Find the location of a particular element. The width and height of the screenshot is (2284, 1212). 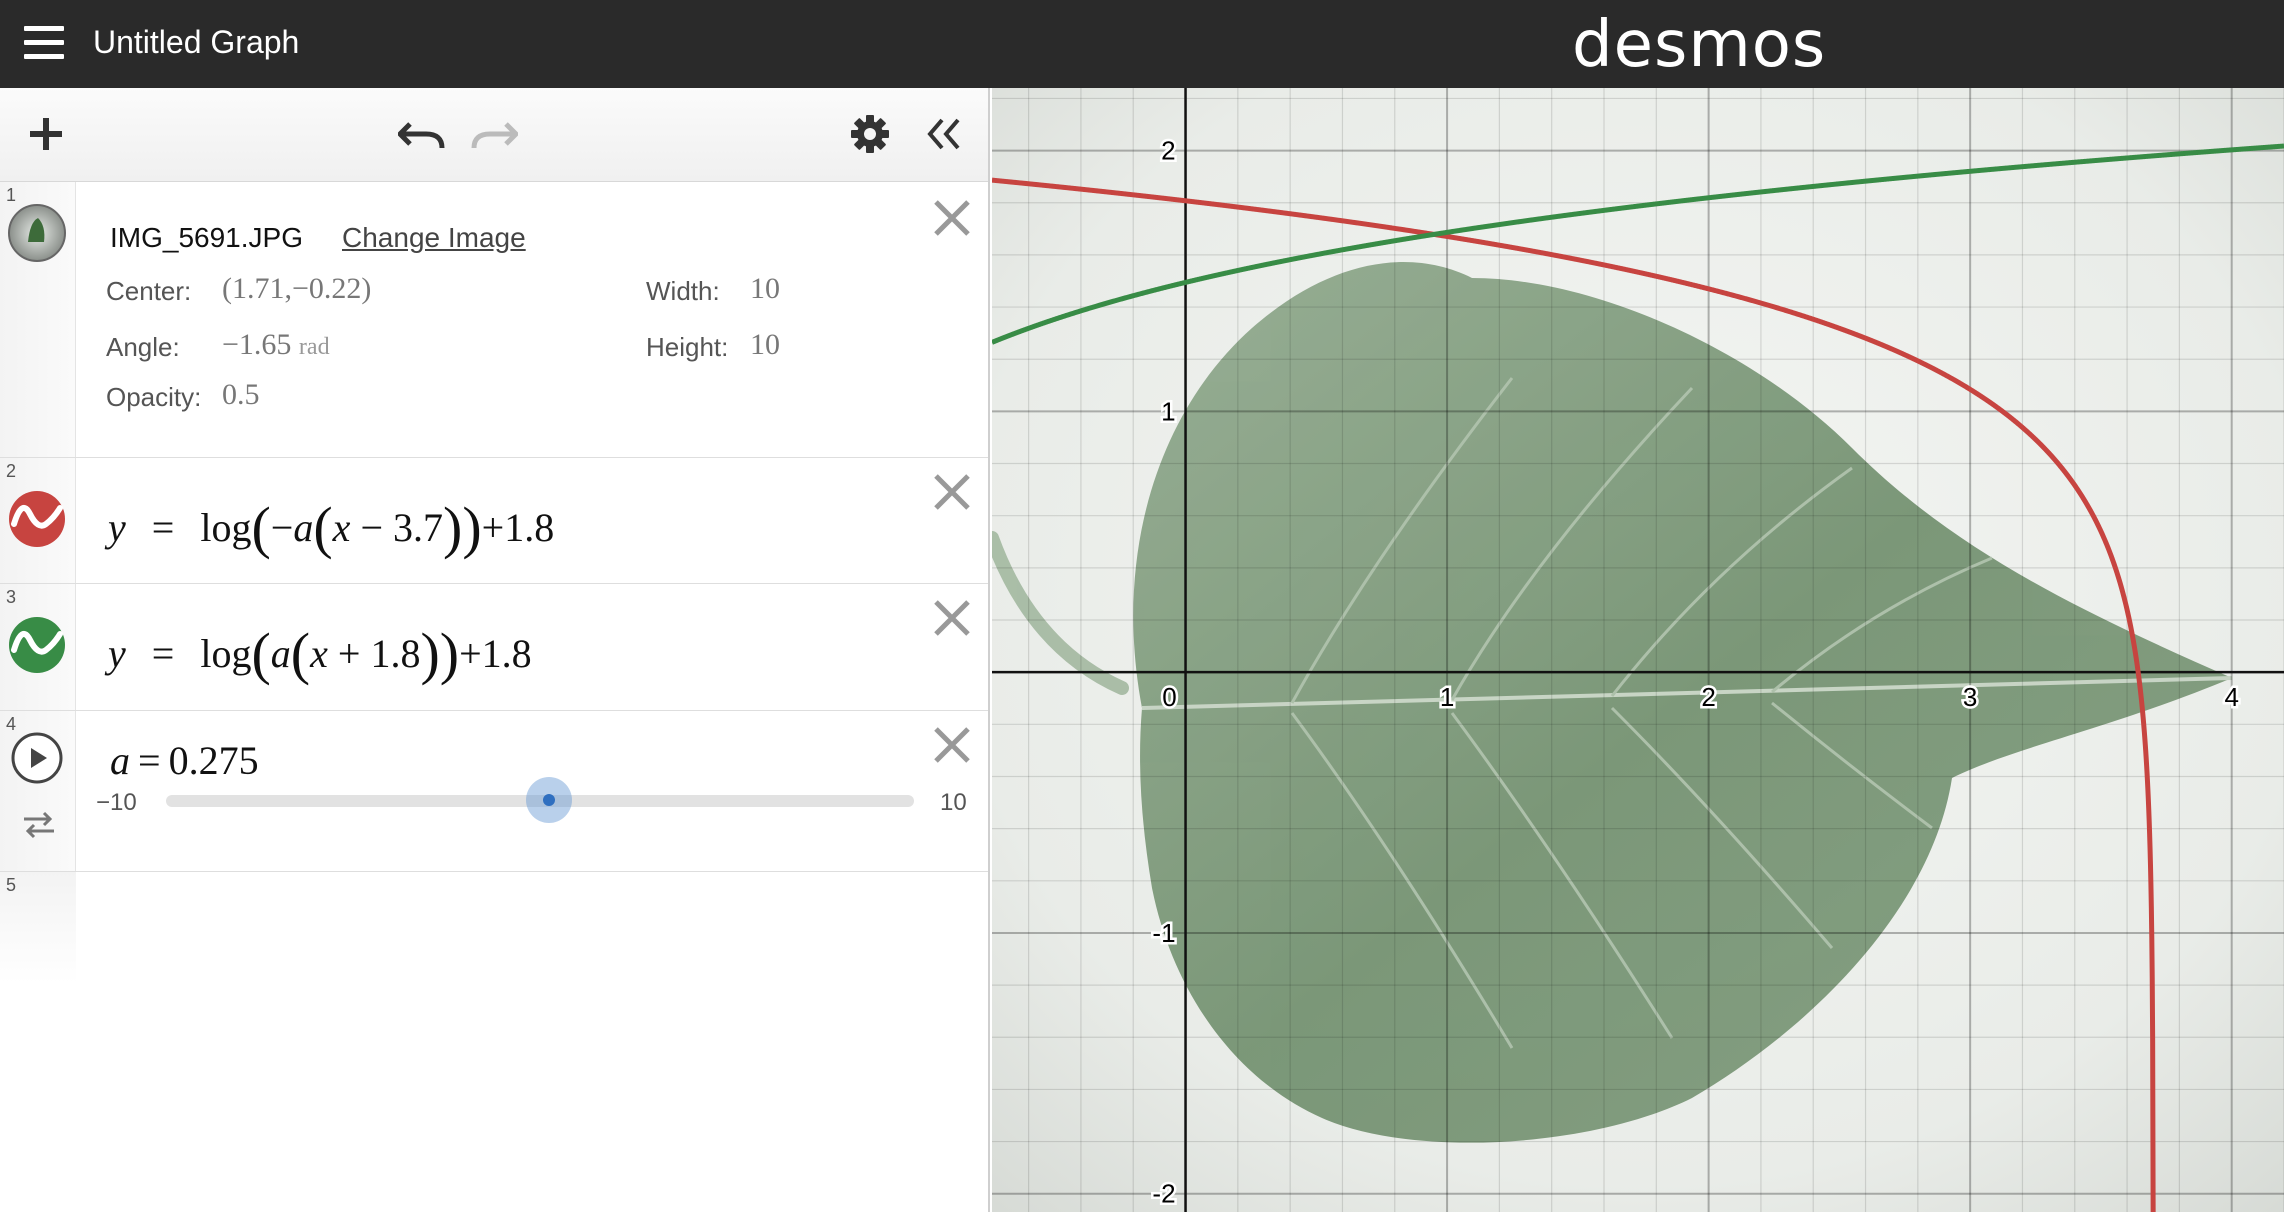

slider-track is located at coordinates (540, 801).